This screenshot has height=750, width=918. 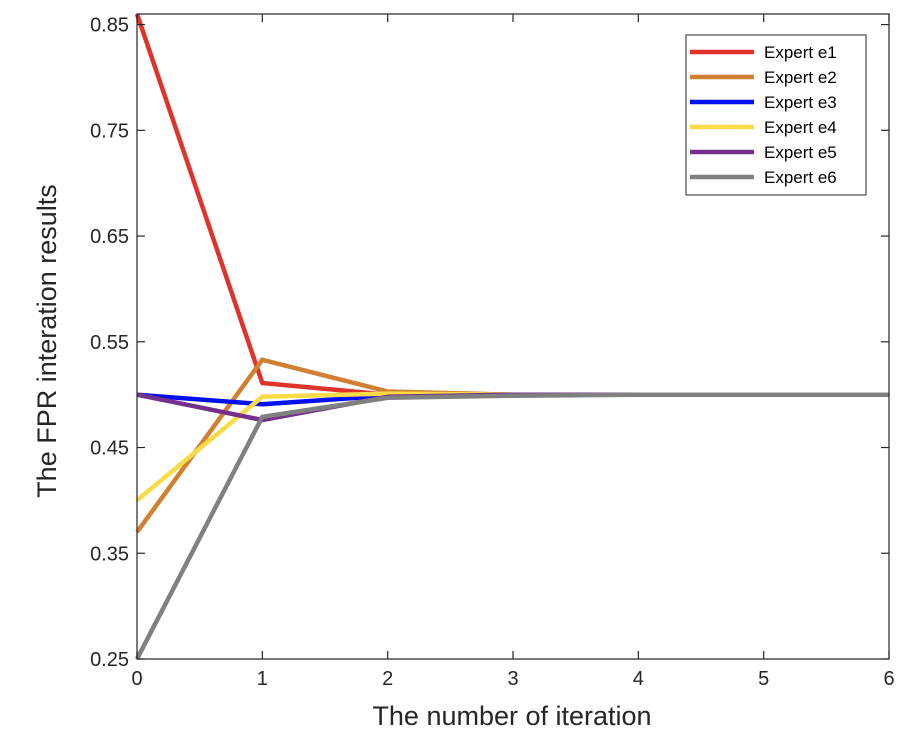 I want to click on y-tick-label: 0.75, so click(x=109, y=131).